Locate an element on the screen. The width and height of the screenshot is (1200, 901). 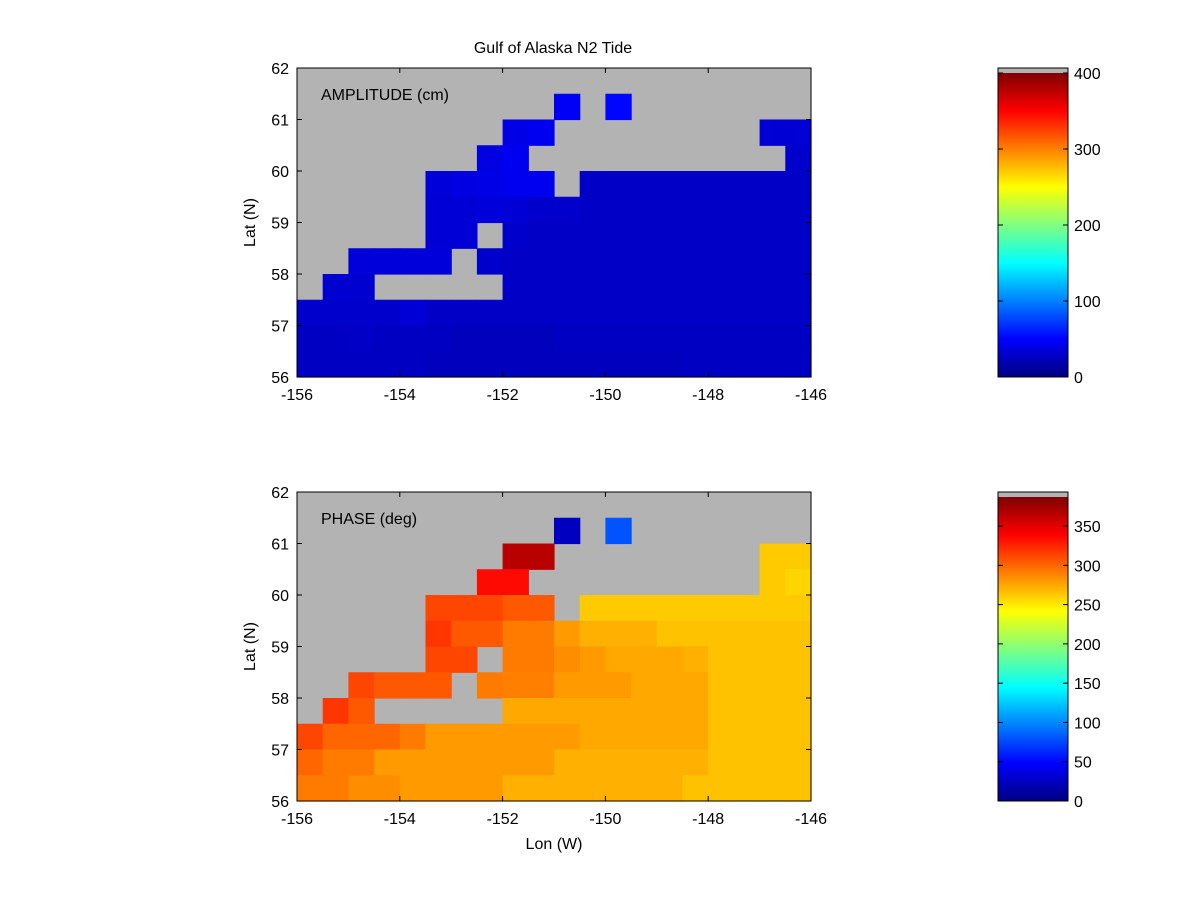
colorbar-tick-label: 150 is located at coordinates (1087, 684).